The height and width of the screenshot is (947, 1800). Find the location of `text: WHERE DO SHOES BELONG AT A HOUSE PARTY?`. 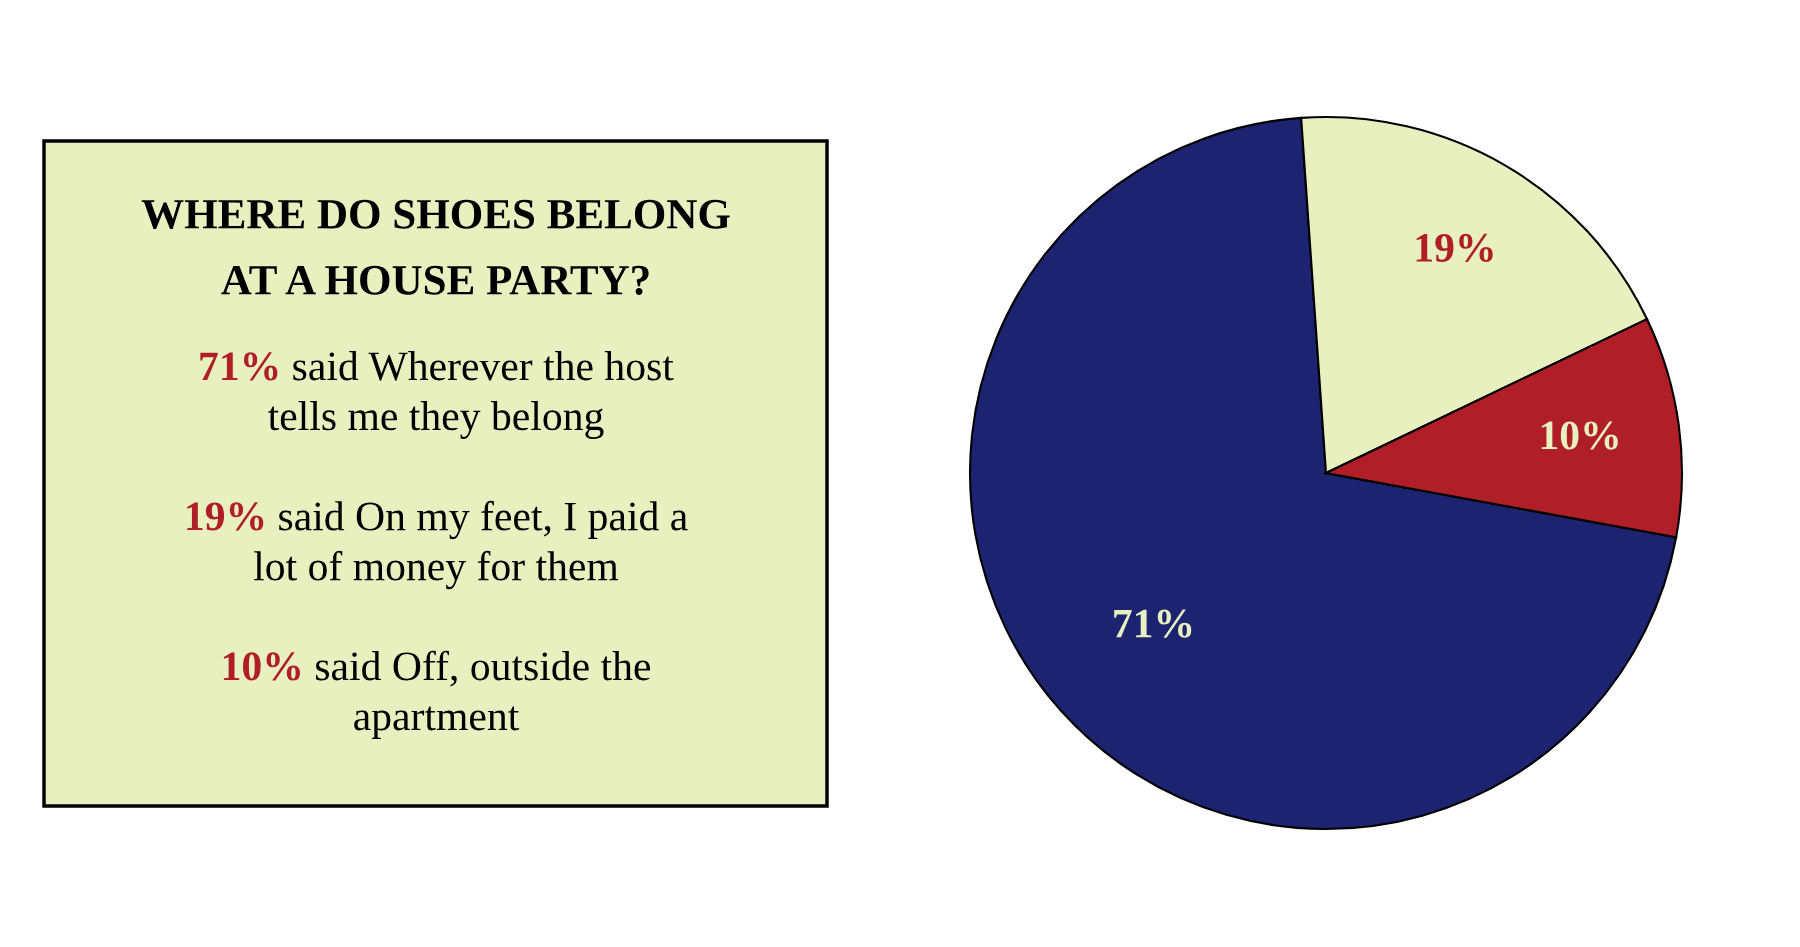

text: WHERE DO SHOES BELONG AT A HOUSE PARTY? is located at coordinates (435, 247).